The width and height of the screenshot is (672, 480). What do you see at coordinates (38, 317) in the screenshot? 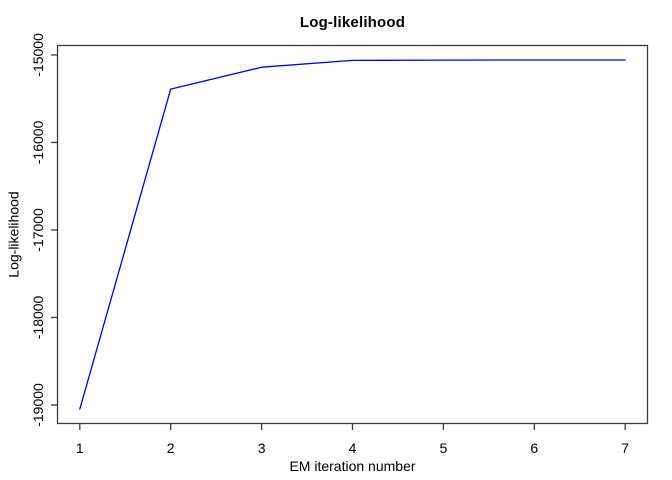
I see `y-tick-label: -18000` at bounding box center [38, 317].